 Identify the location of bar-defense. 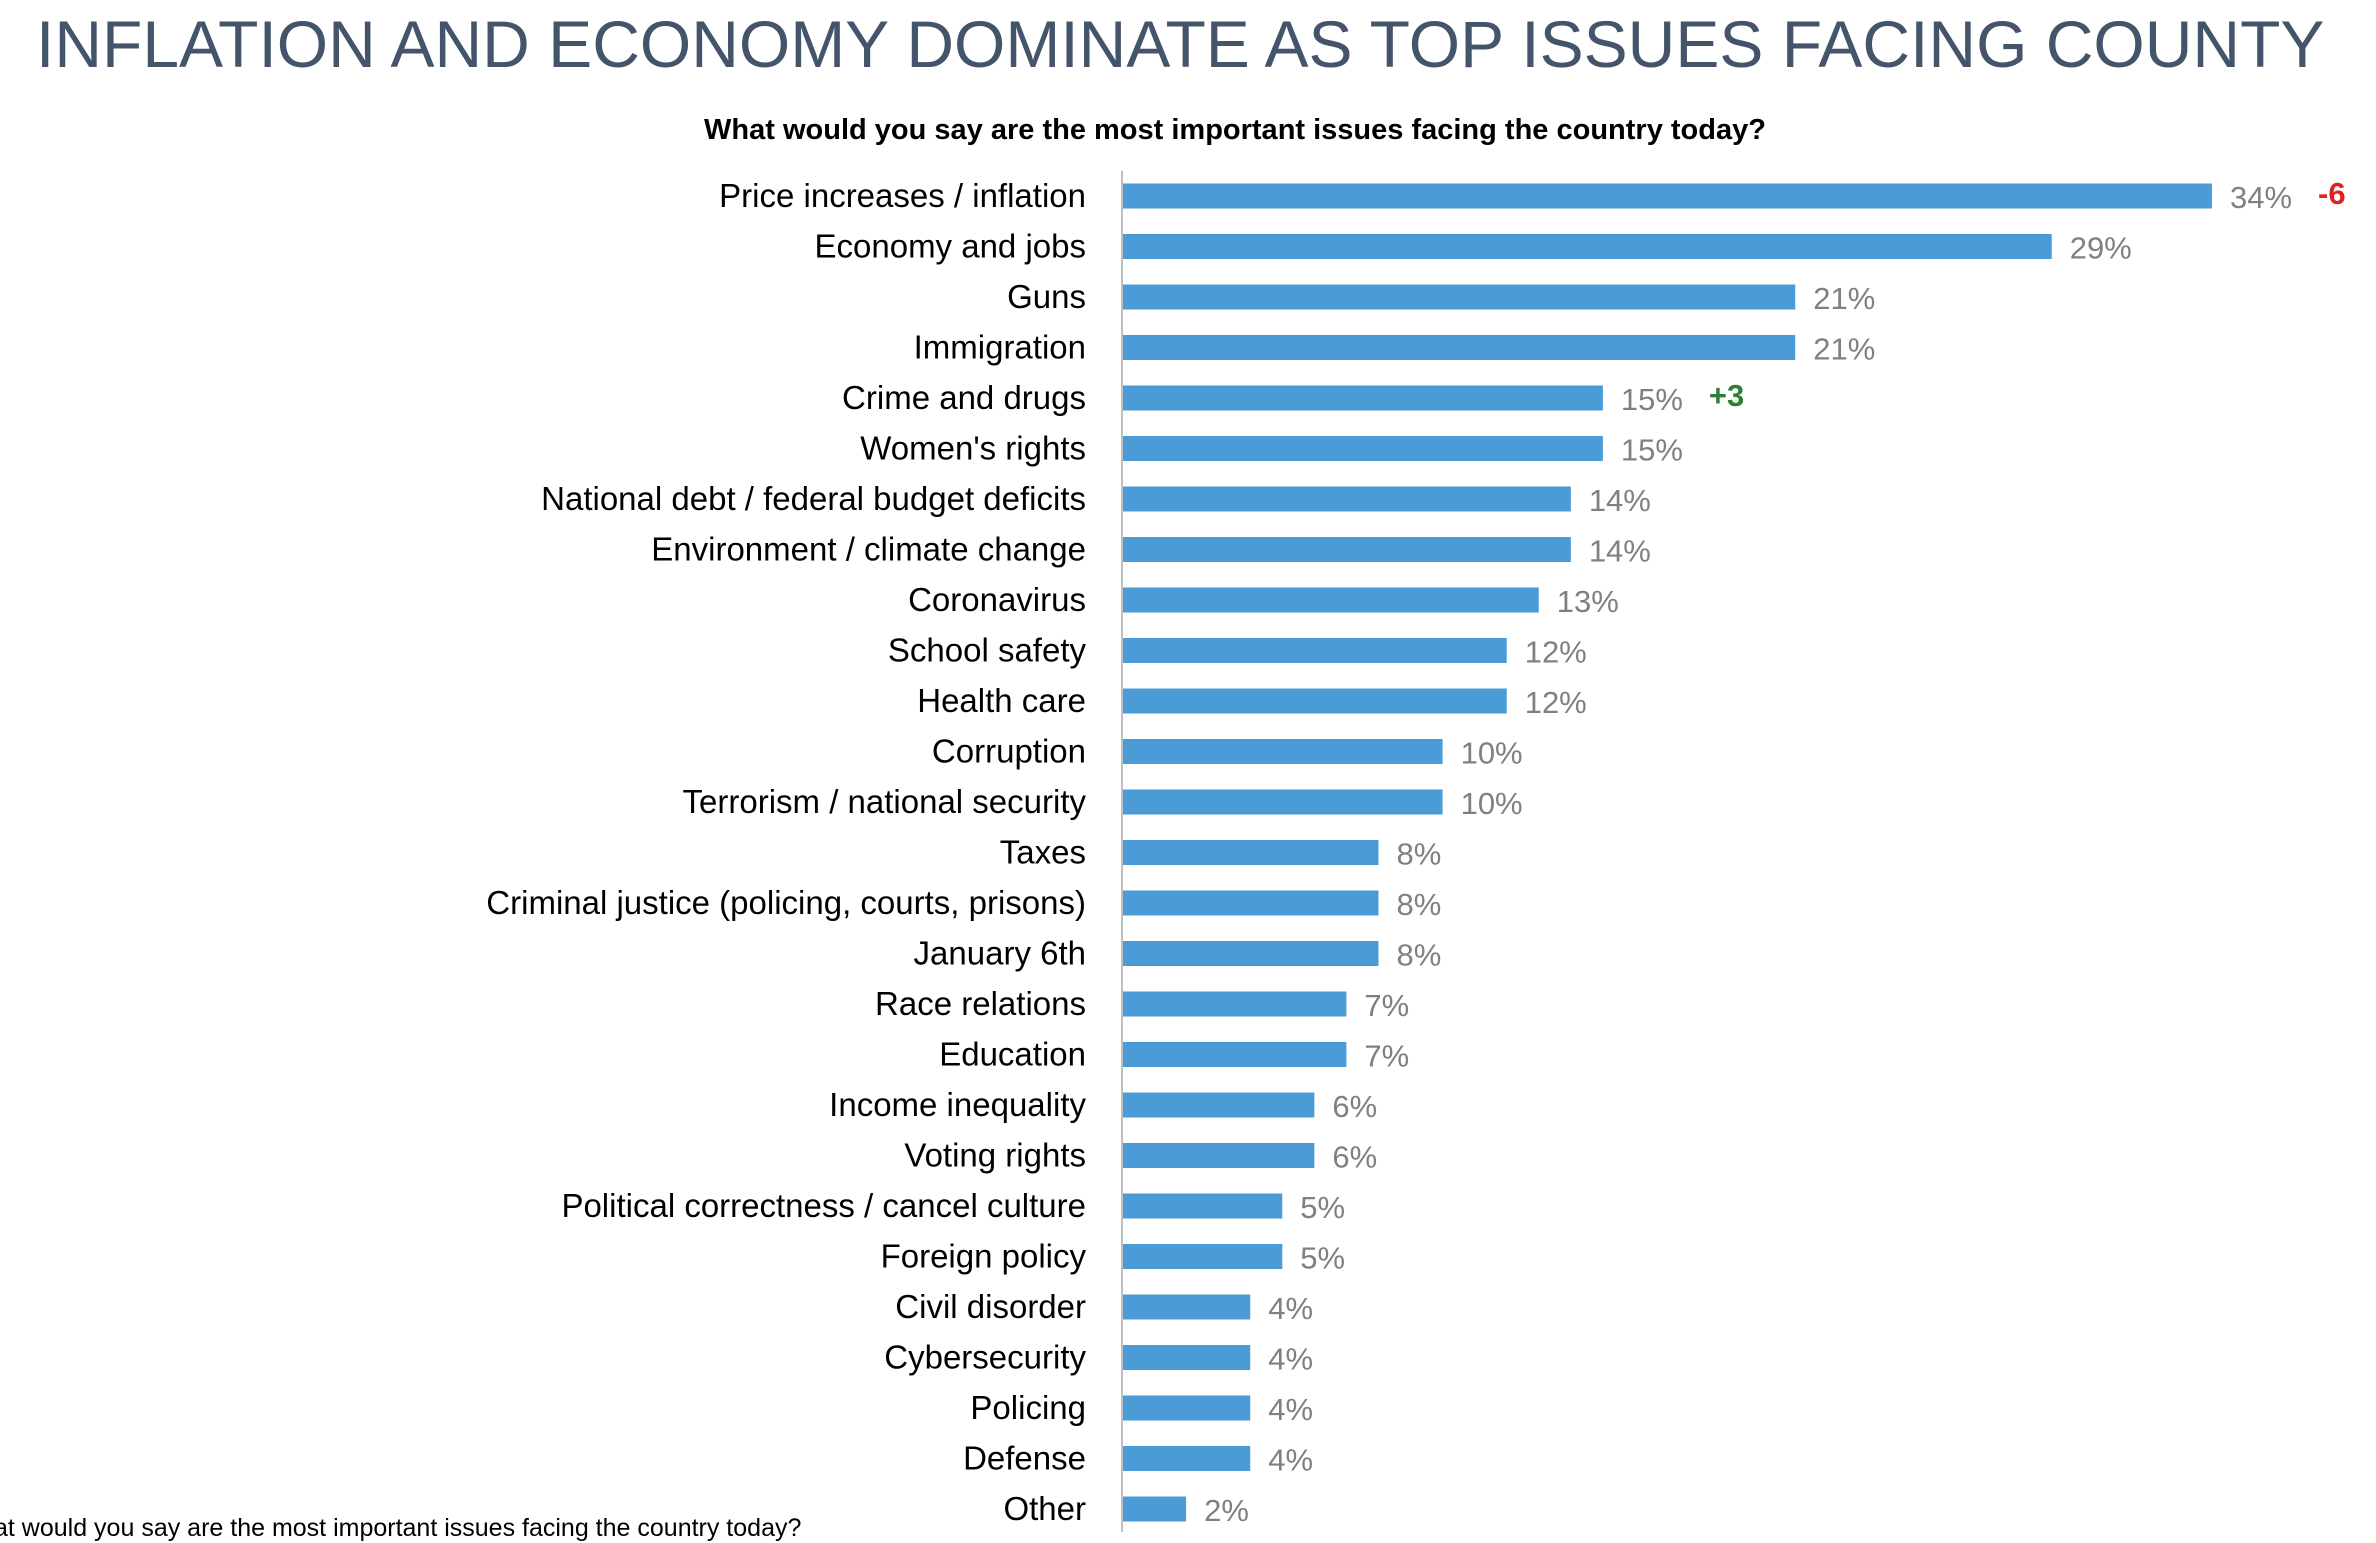
(1186, 1458).